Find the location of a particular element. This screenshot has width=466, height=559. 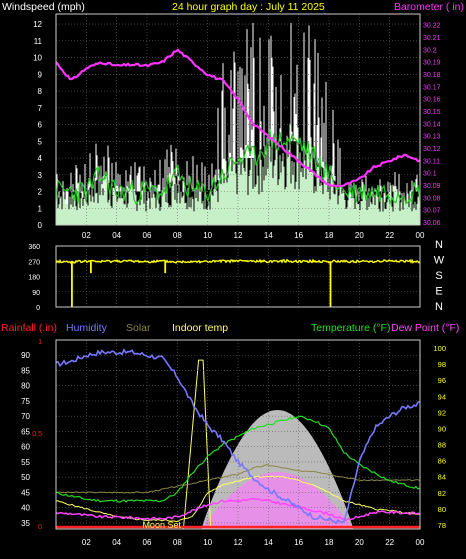

wind-y-tick-label: 5 is located at coordinates (40, 141).